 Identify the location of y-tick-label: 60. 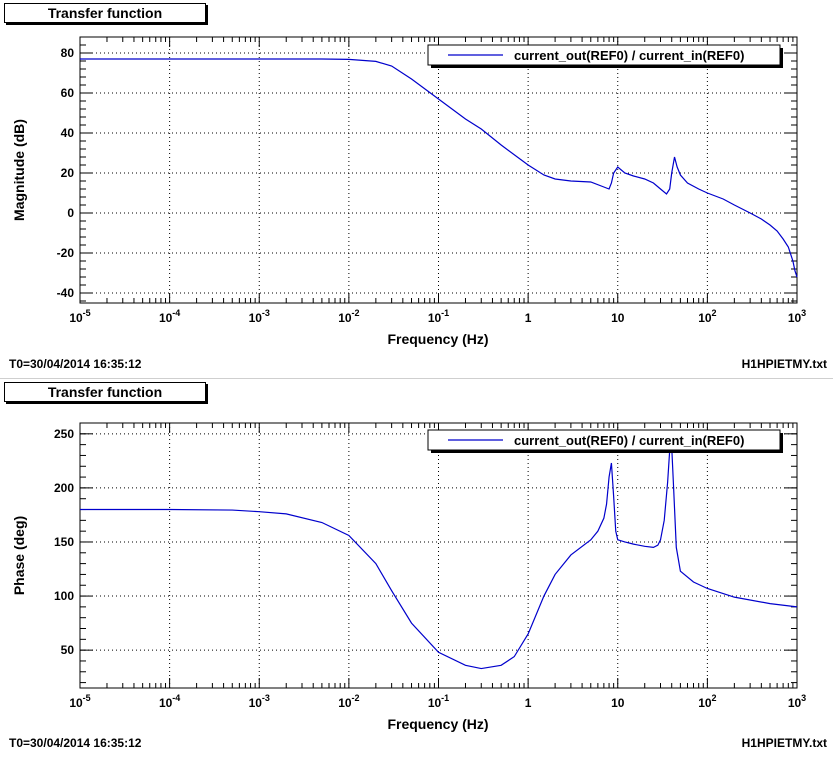
(68, 93).